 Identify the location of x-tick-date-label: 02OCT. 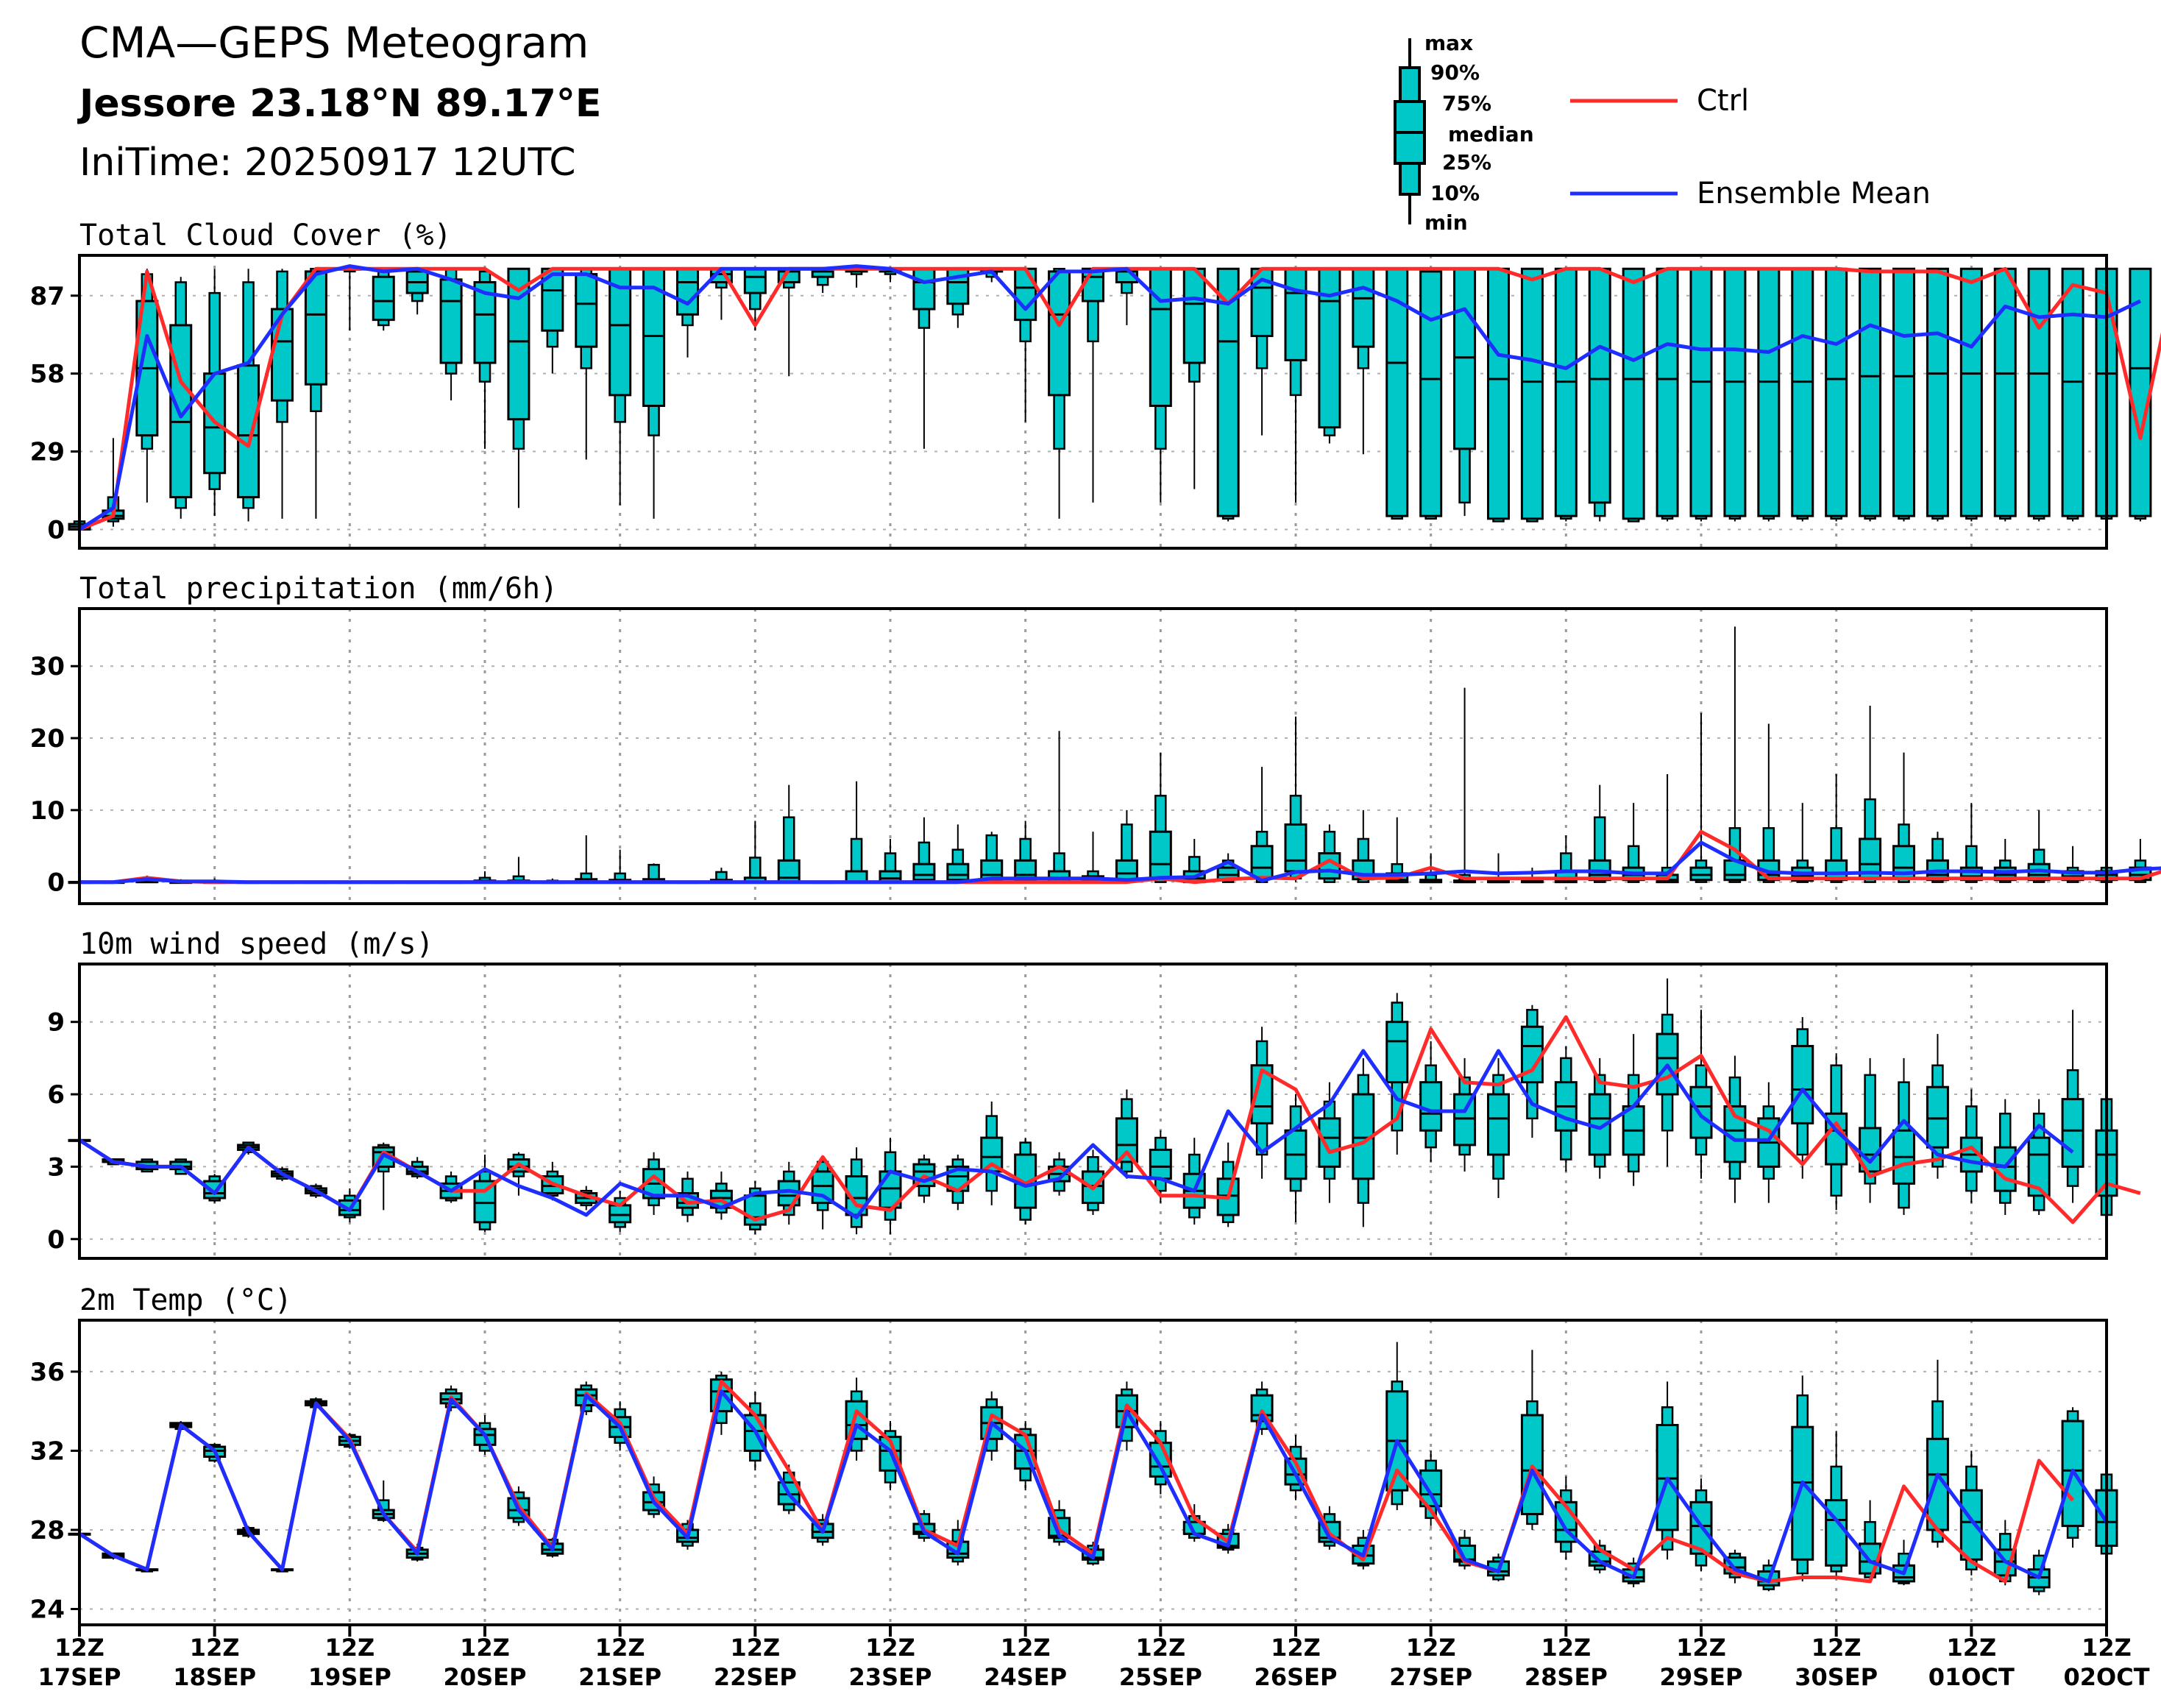
(2106, 1677).